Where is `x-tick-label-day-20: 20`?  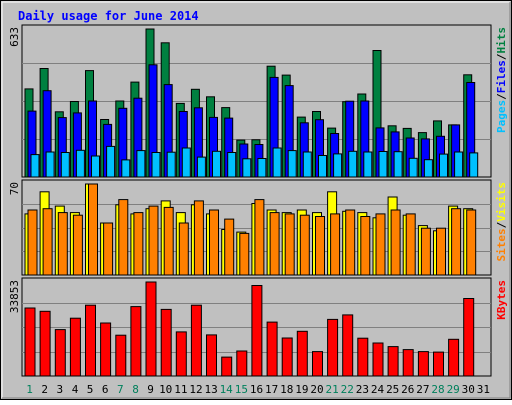 x-tick-label-day-20: 20 is located at coordinates (316, 389).